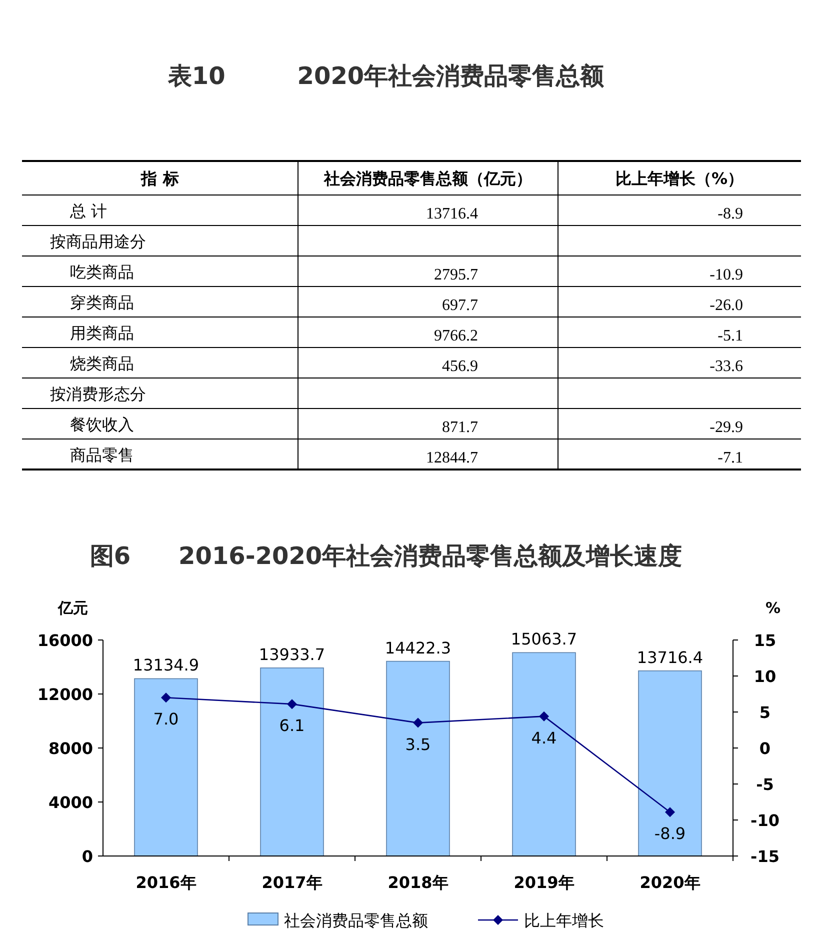 This screenshot has height=947, width=816. What do you see at coordinates (730, 457) in the screenshot?
I see `text: -7.1` at bounding box center [730, 457].